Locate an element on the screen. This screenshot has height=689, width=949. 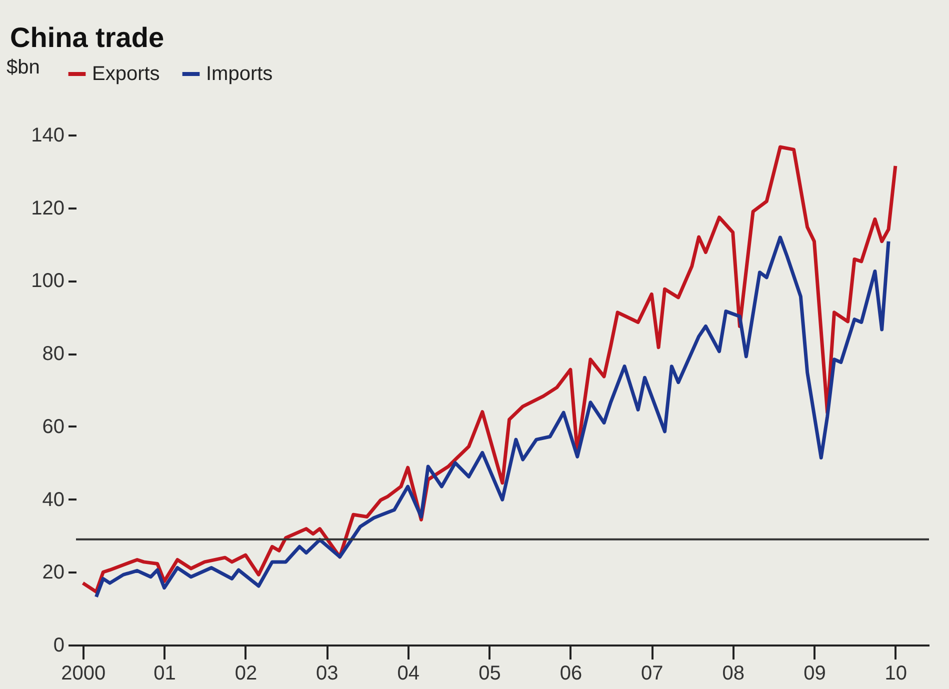
x-tick-label: 10 is located at coordinates (896, 673).